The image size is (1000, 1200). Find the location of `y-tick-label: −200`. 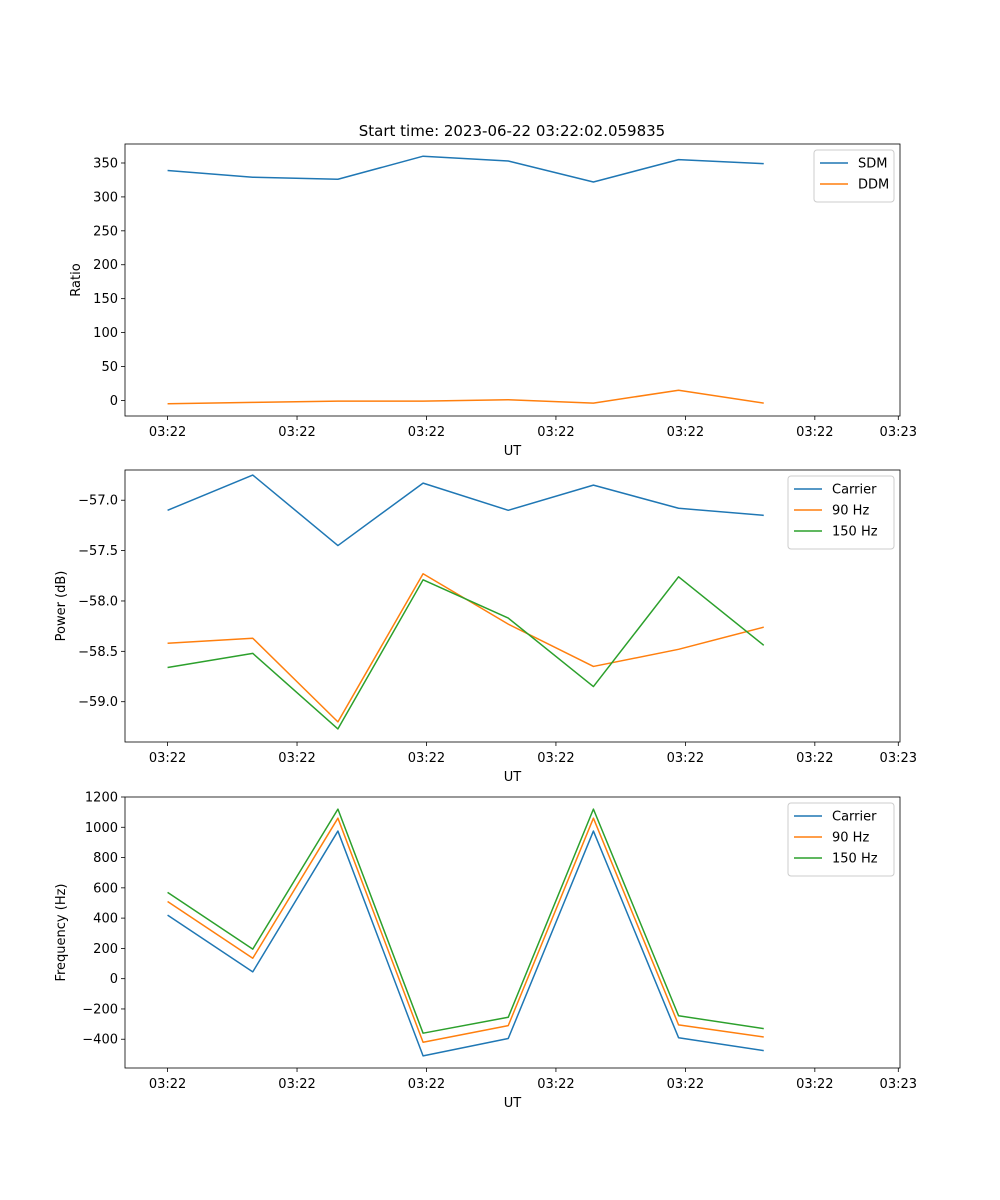

y-tick-label: −200 is located at coordinates (100, 1009).